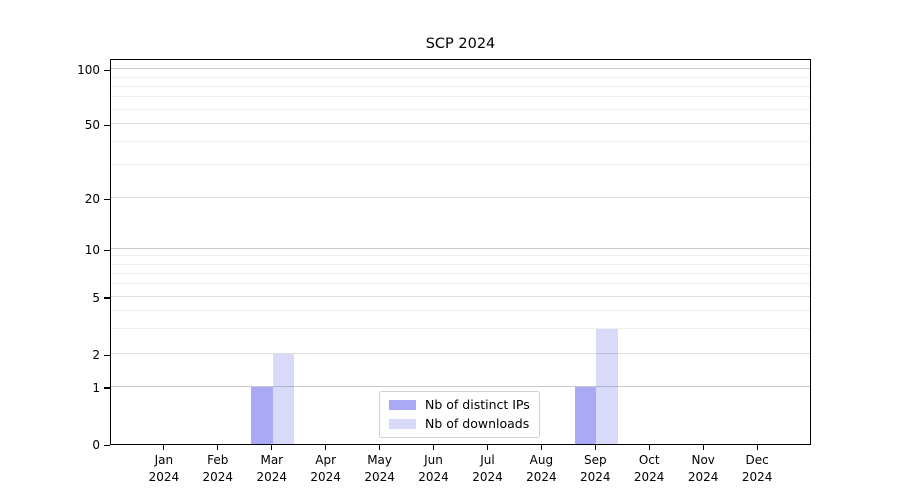 This screenshot has height=500, width=900. Describe the element at coordinates (477, 423) in the screenshot. I see `legend-label-downloads: Nb of downloads` at that location.